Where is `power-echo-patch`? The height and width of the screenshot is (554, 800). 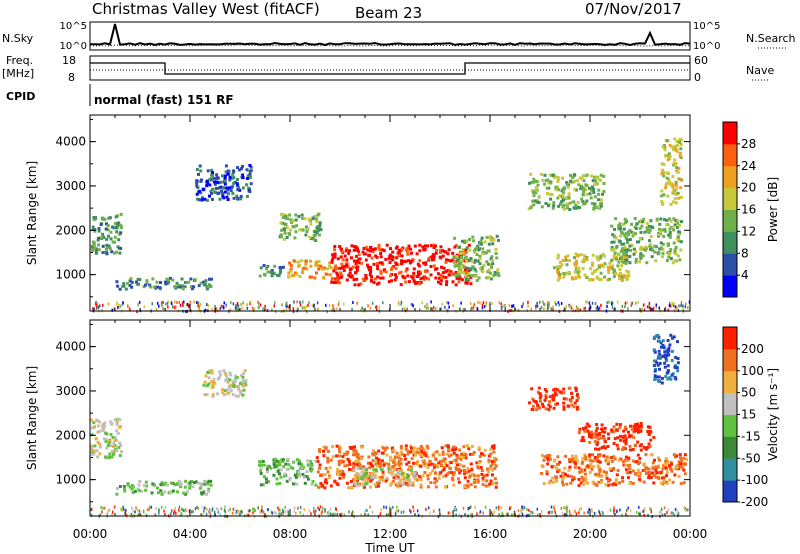 power-echo-patch is located at coordinates (401, 265).